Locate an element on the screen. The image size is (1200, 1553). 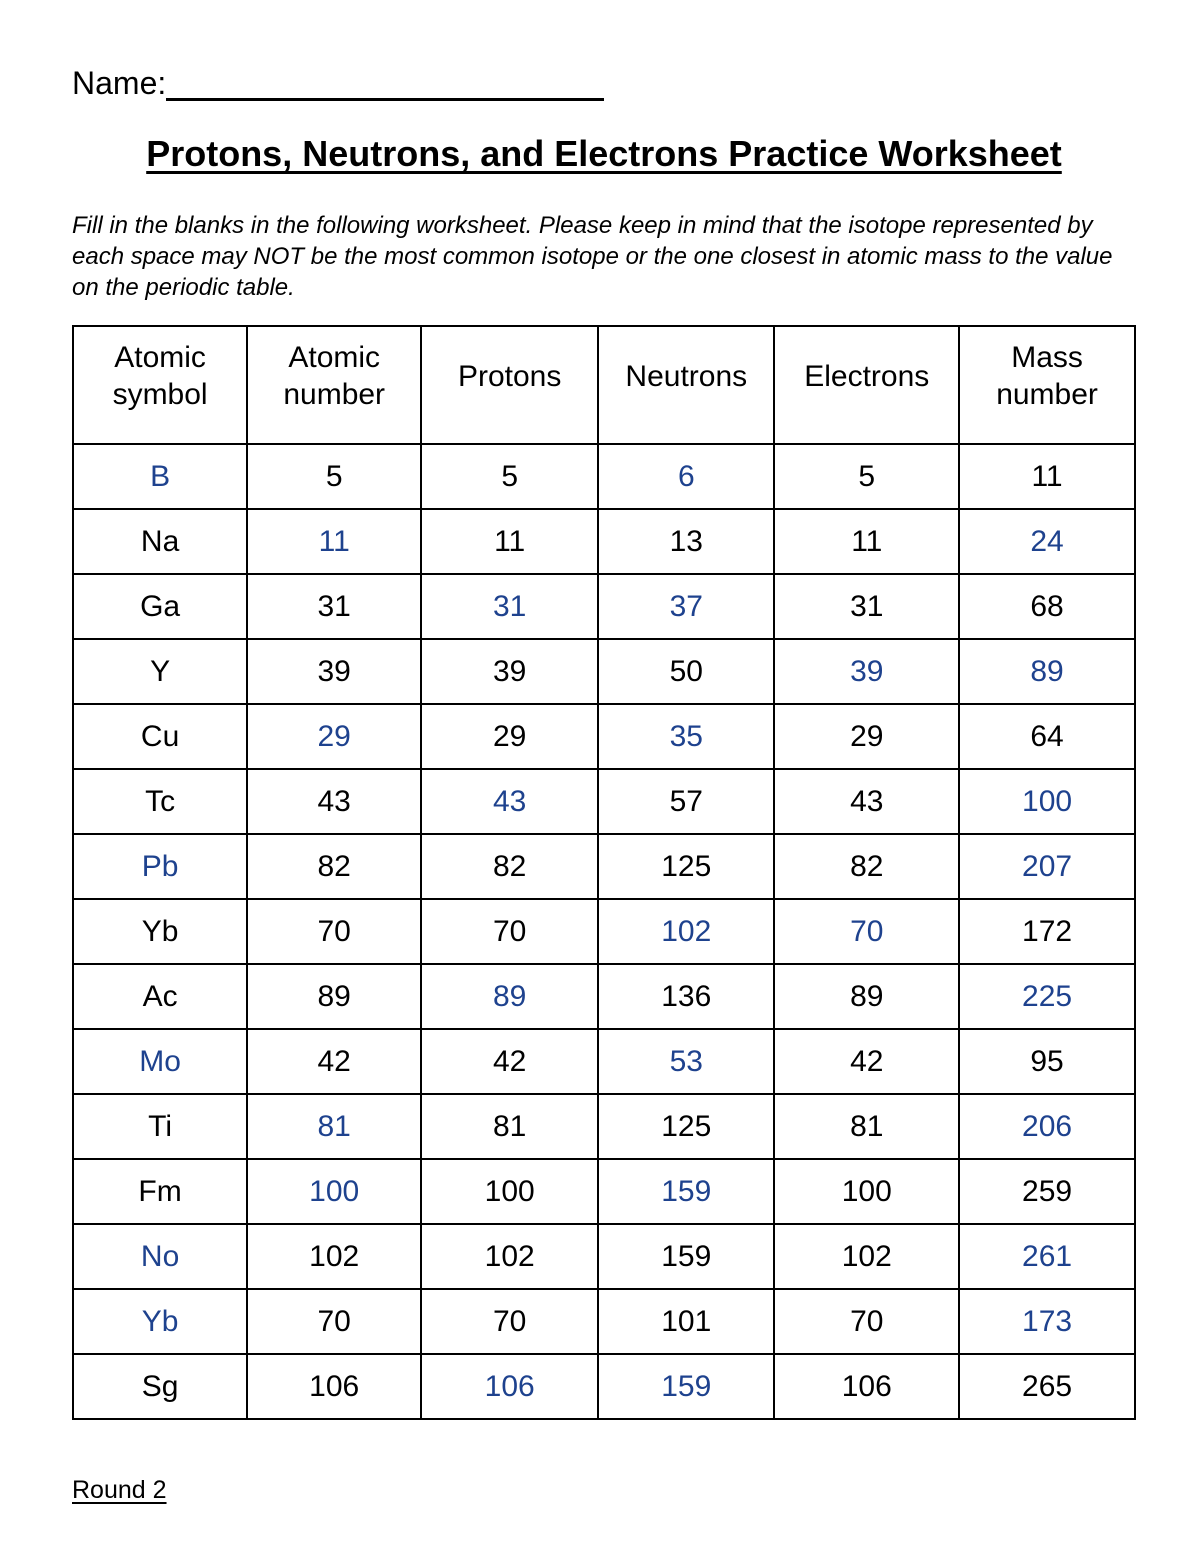
column-header-label: Mass number is located at coordinates (1047, 376).